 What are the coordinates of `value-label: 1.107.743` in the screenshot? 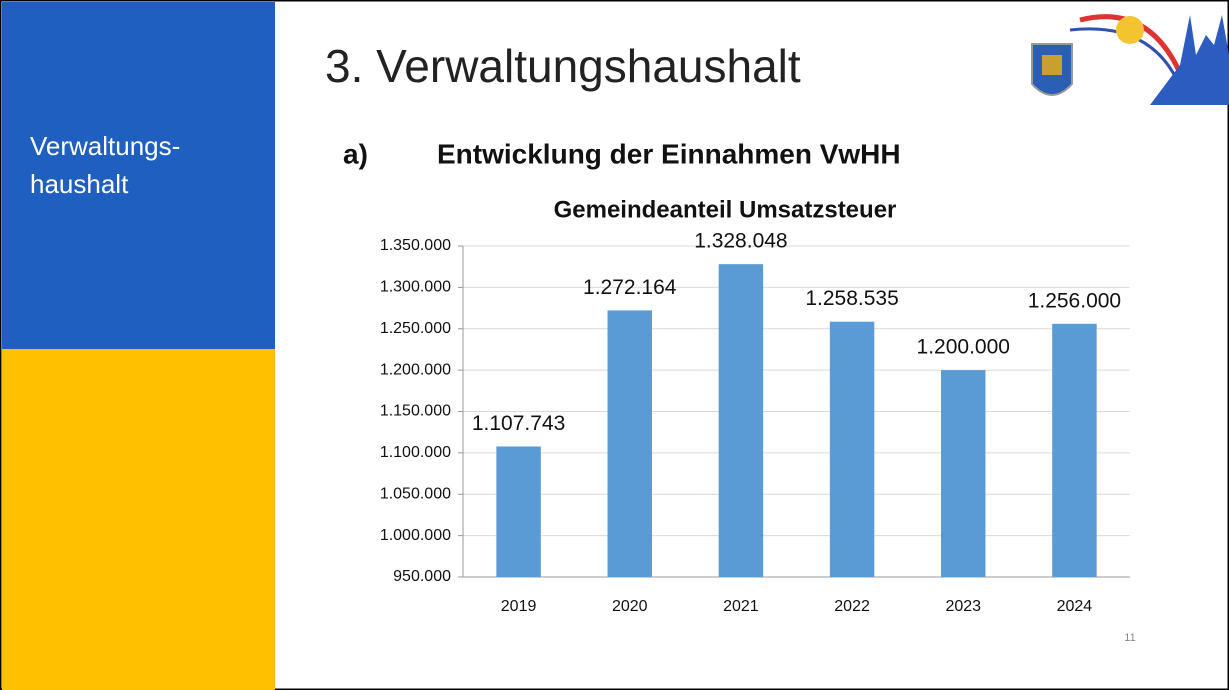 It's located at (518, 423).